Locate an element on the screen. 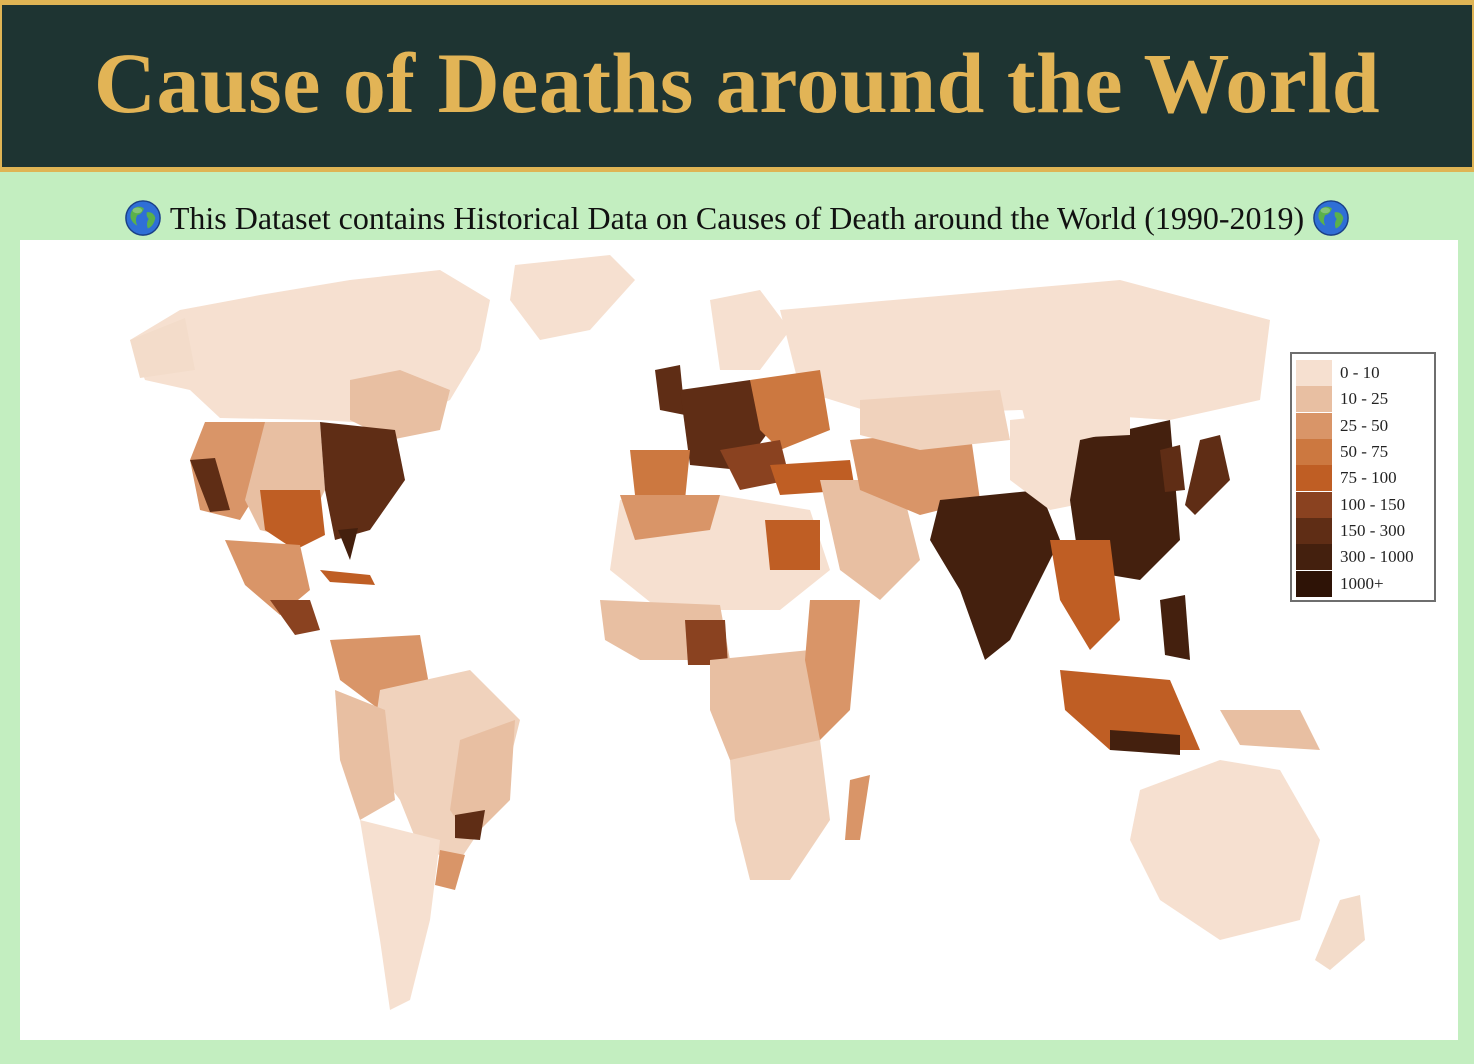 The image size is (1474, 1064). africa is located at coordinates (735, 687).